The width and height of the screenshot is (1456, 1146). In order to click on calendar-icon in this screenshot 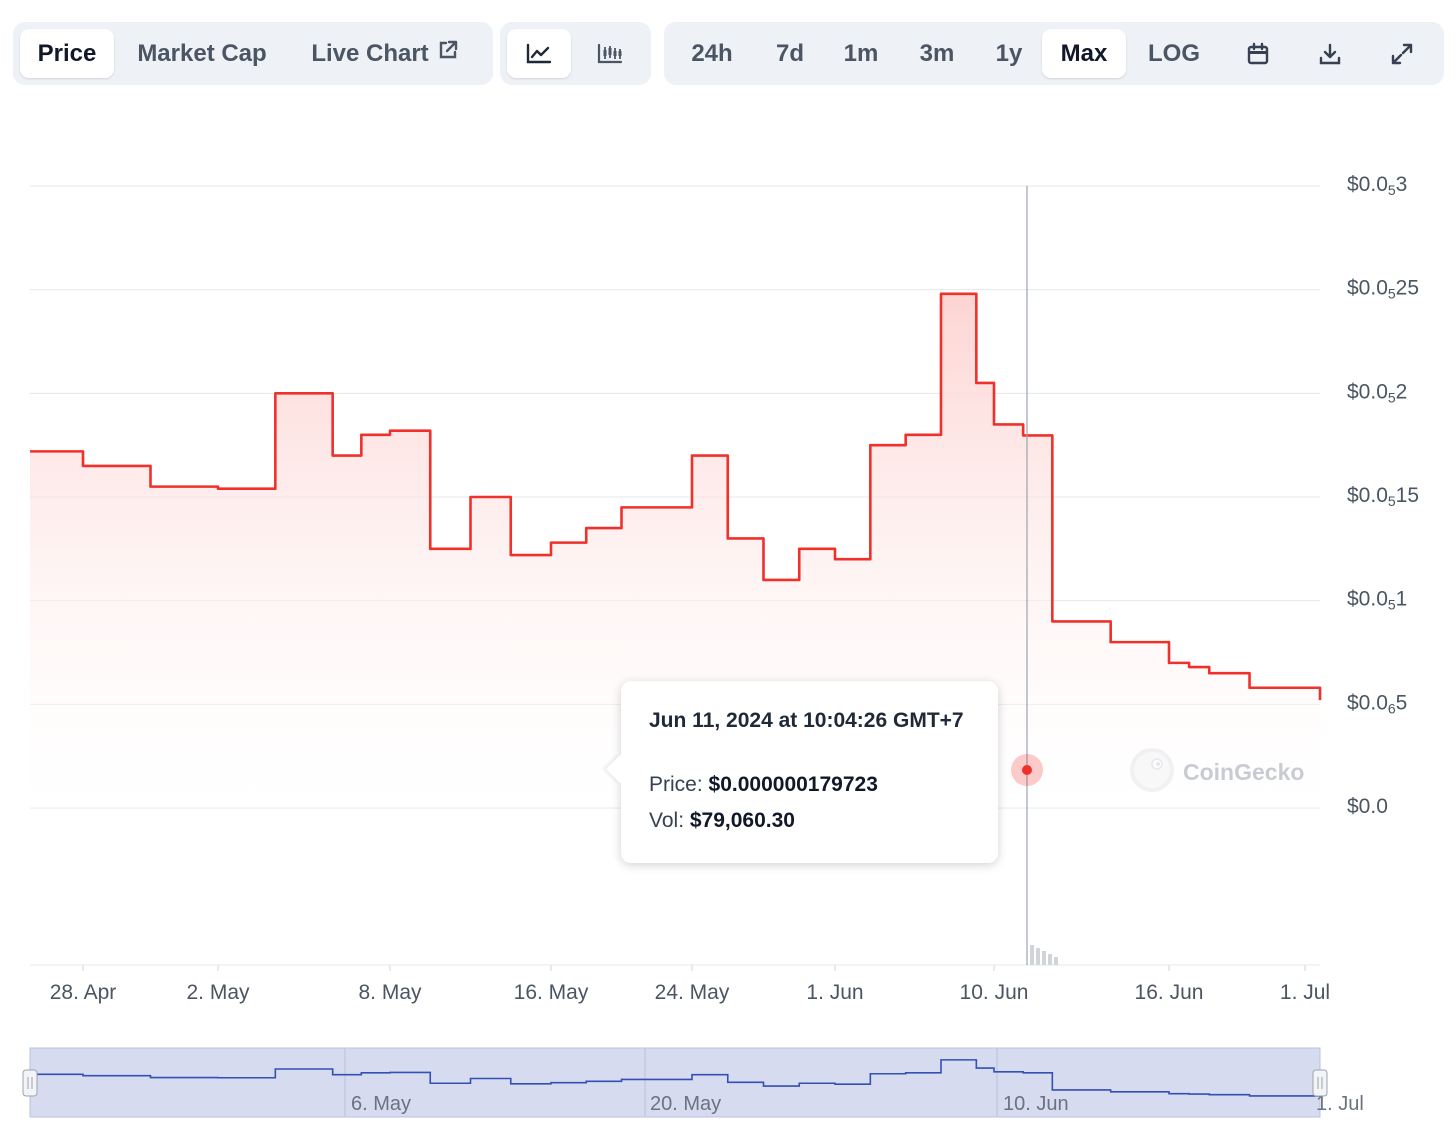, I will do `click(1258, 54)`.